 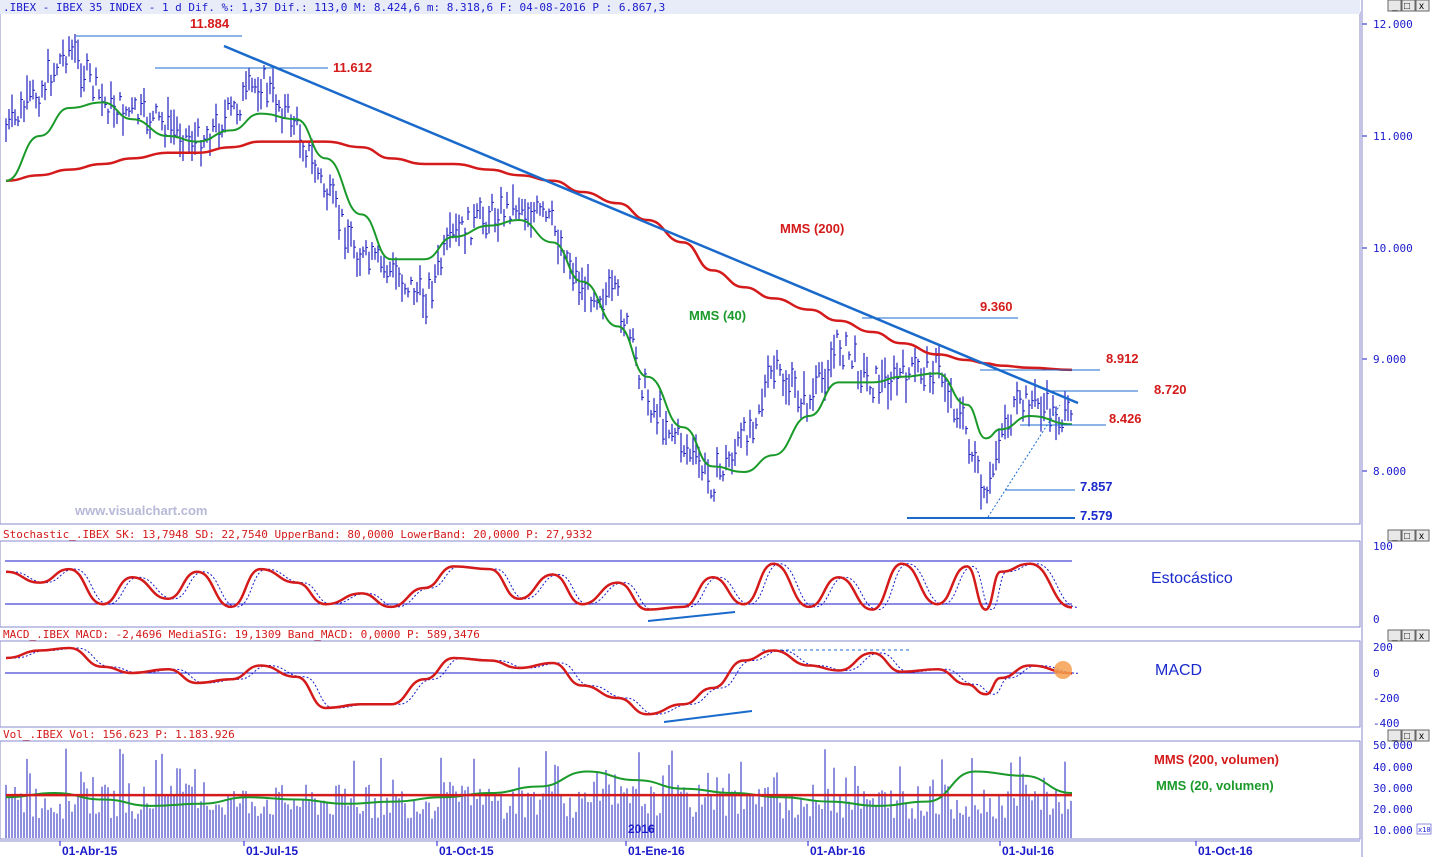 What do you see at coordinates (466, 850) in the screenshot?
I see `x-tick: 01-Oct-15` at bounding box center [466, 850].